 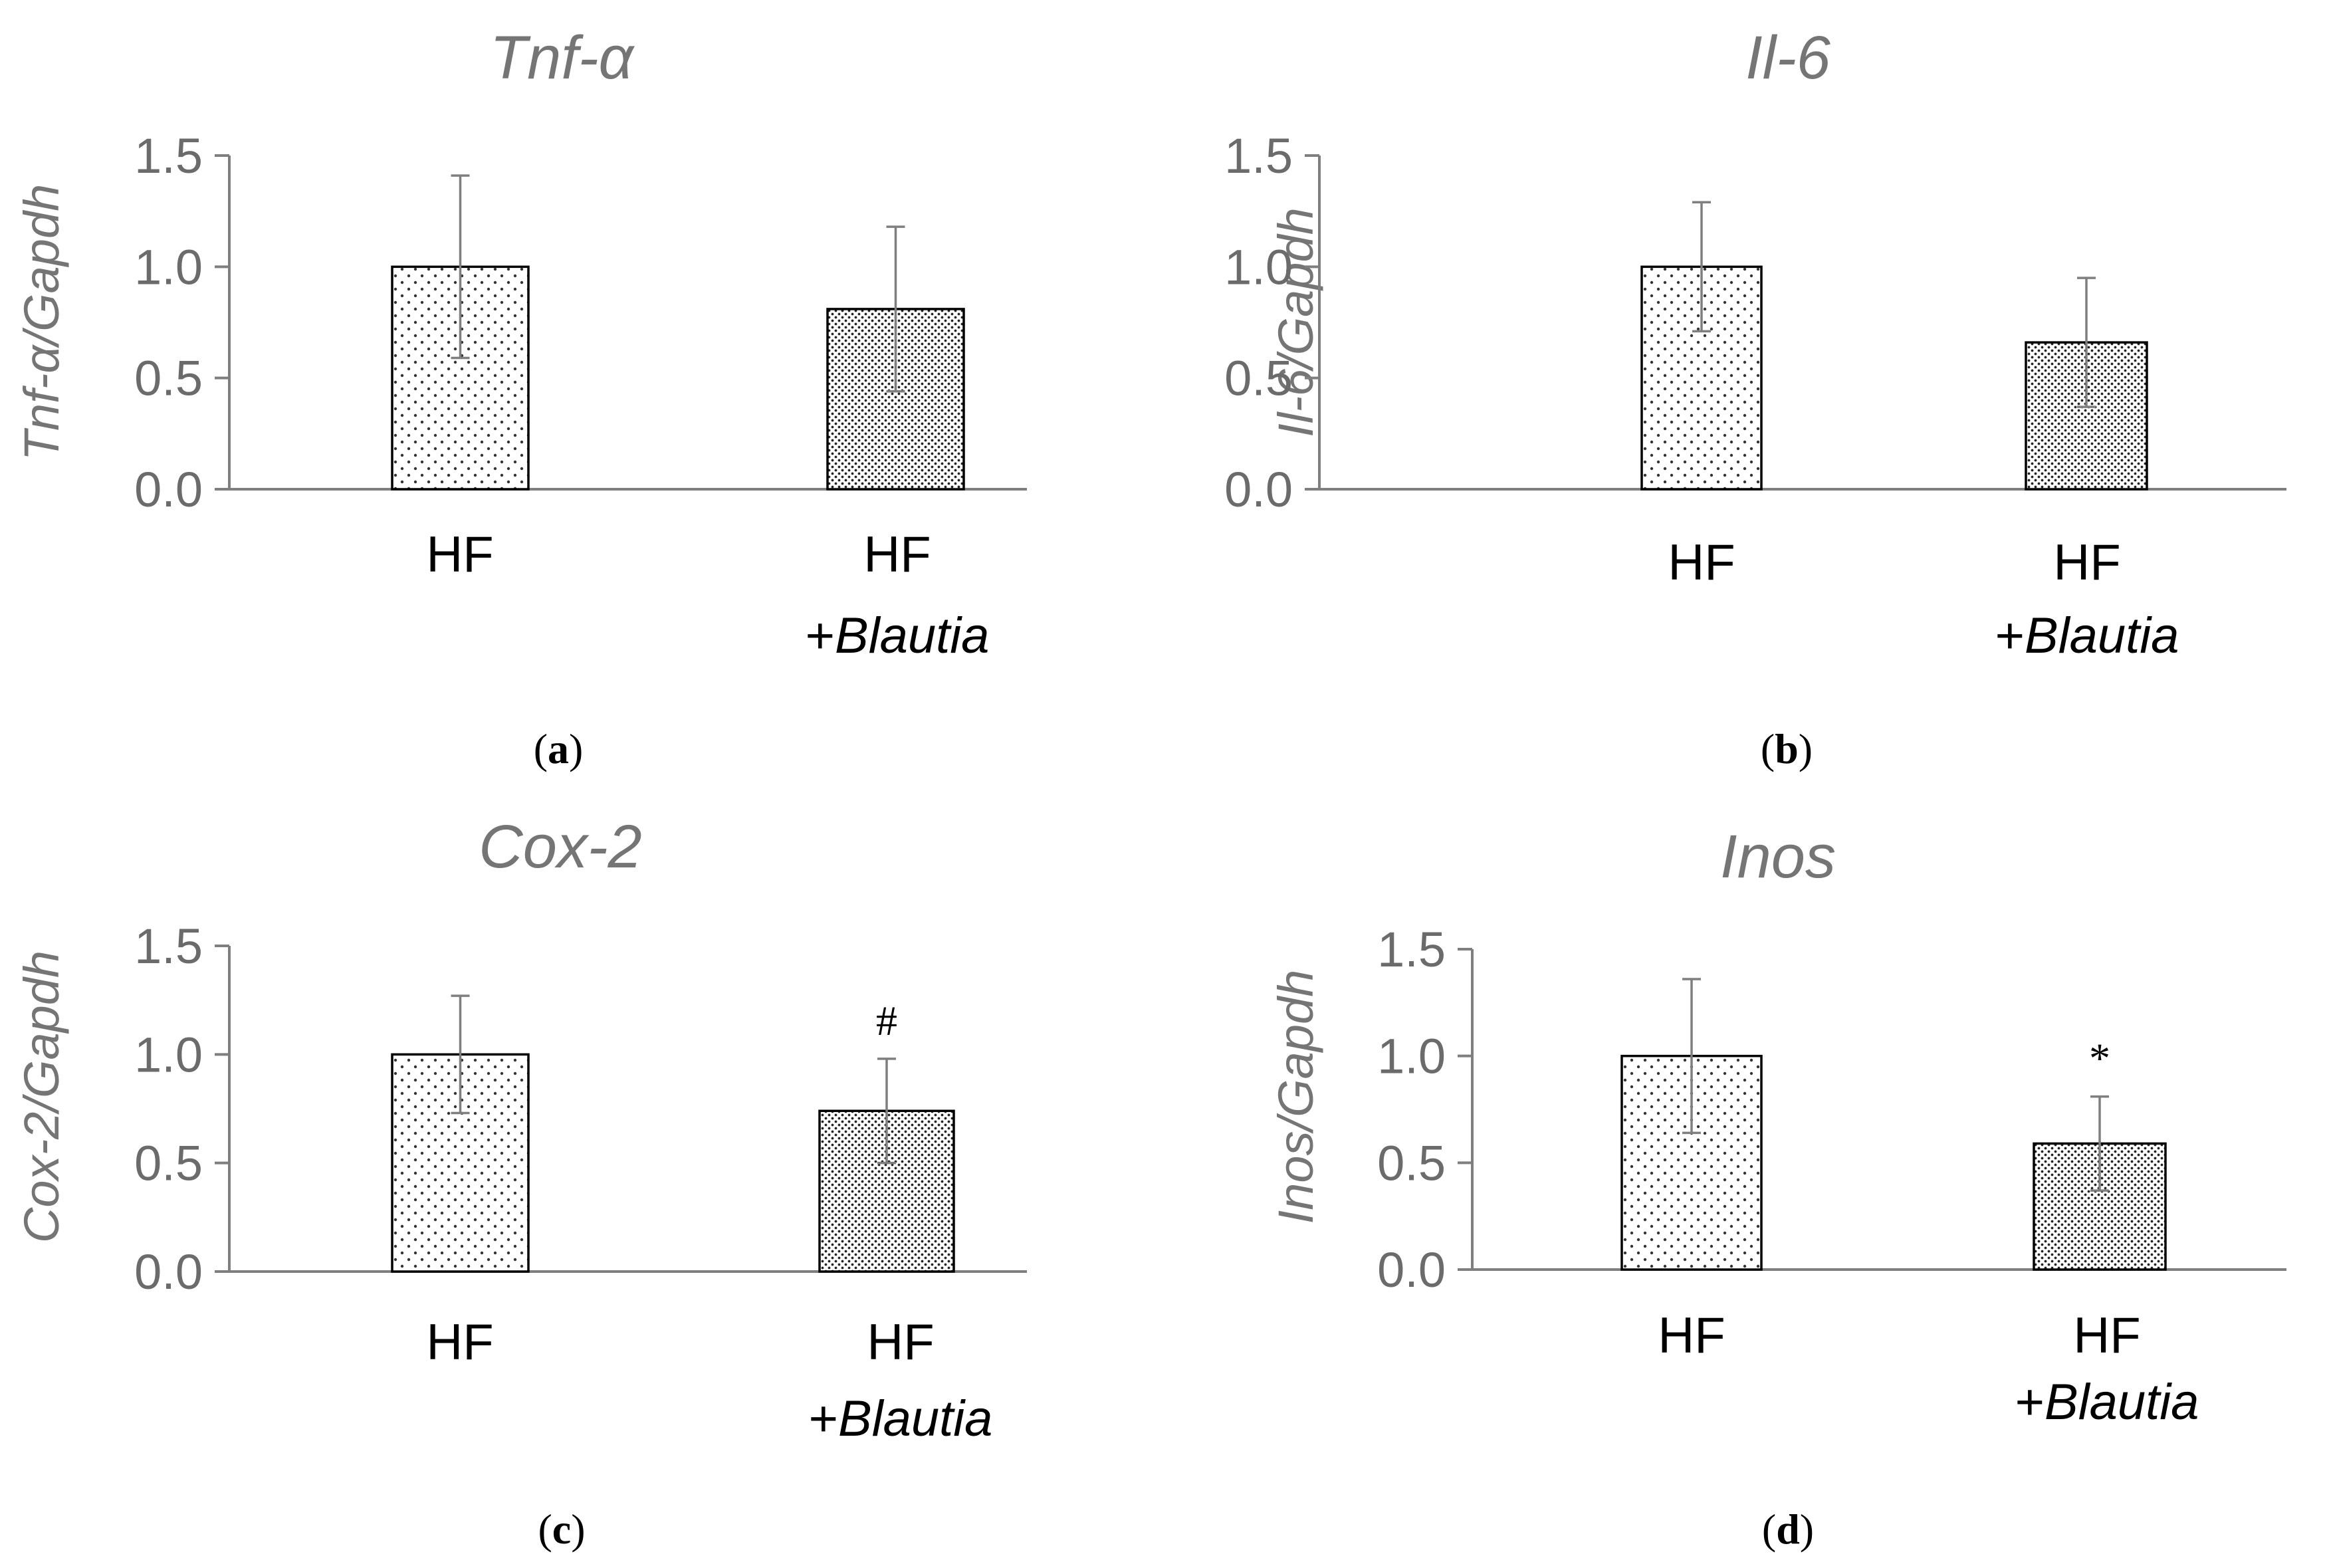 I want to click on y-axis-label: Il-6/Gapdh, so click(x=1295, y=322).